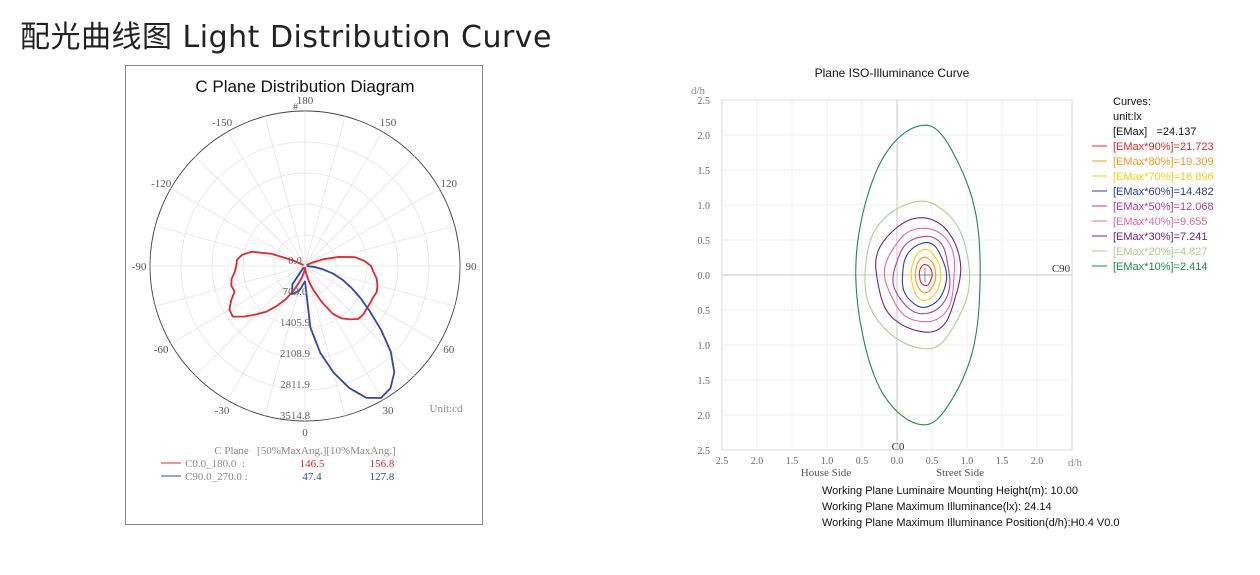 Image resolution: width=1260 pixels, height=575 pixels. Describe the element at coordinates (389, 411) in the screenshot. I see `polar-angle-label: 30` at that location.